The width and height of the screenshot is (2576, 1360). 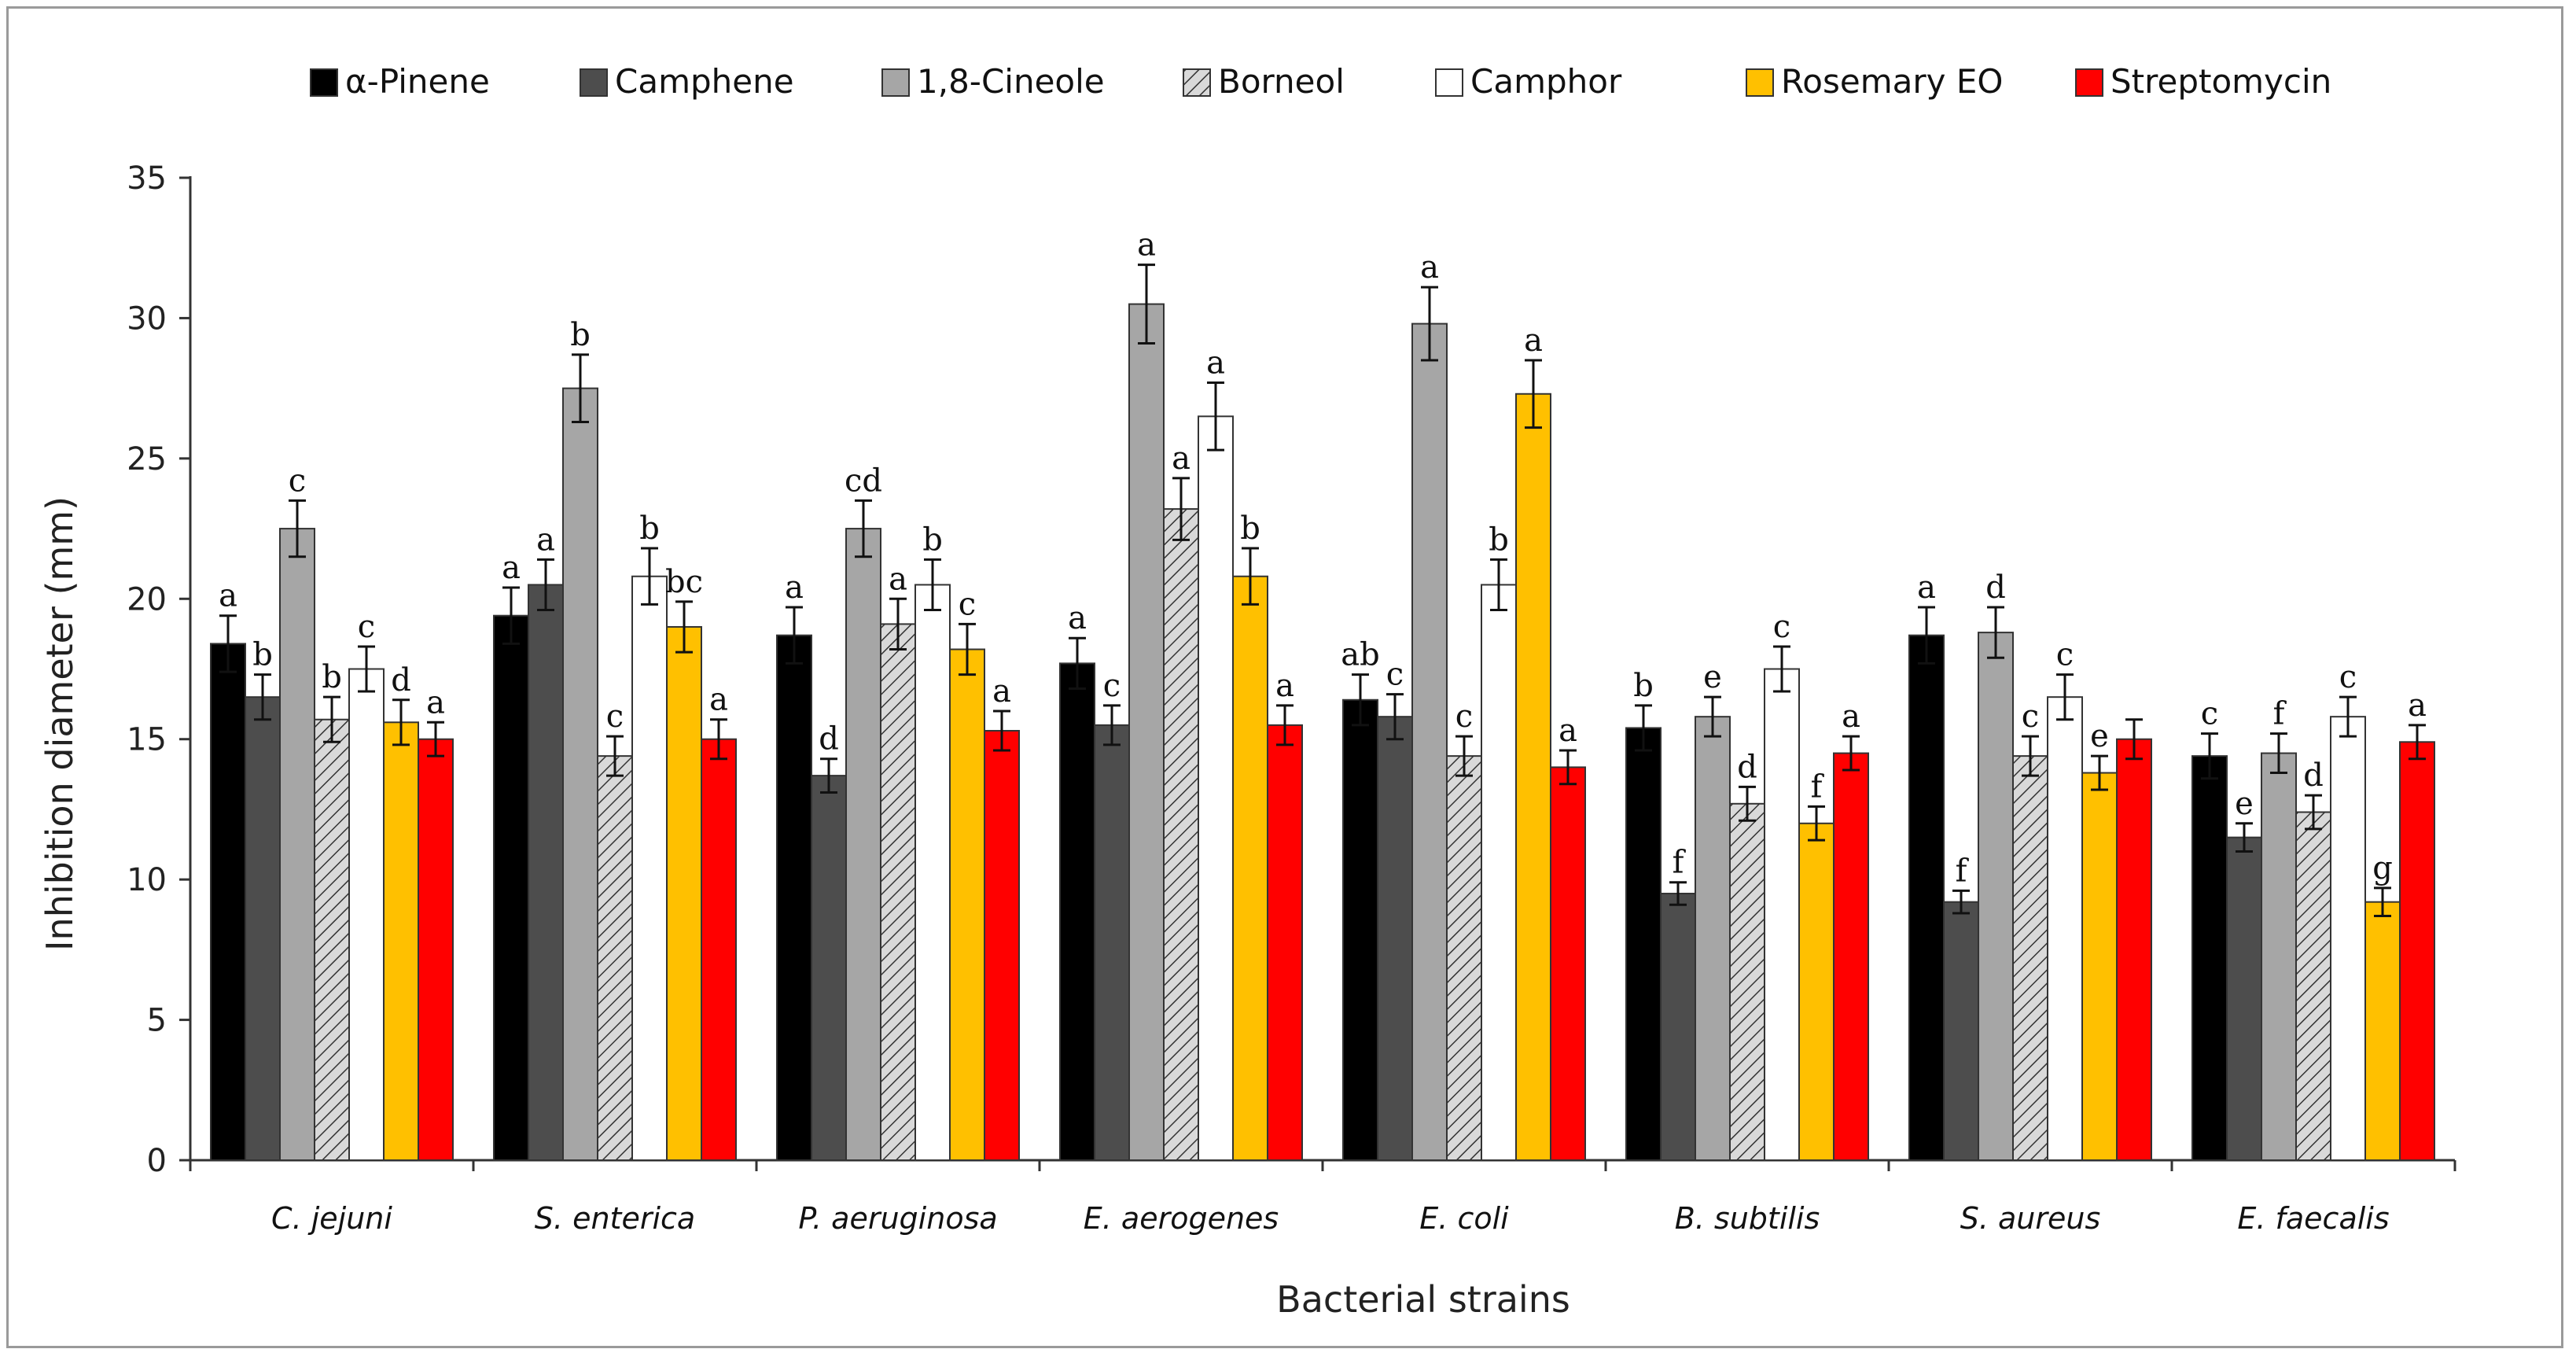 I want to click on legend-label: Streptomycin, so click(x=2220, y=81).